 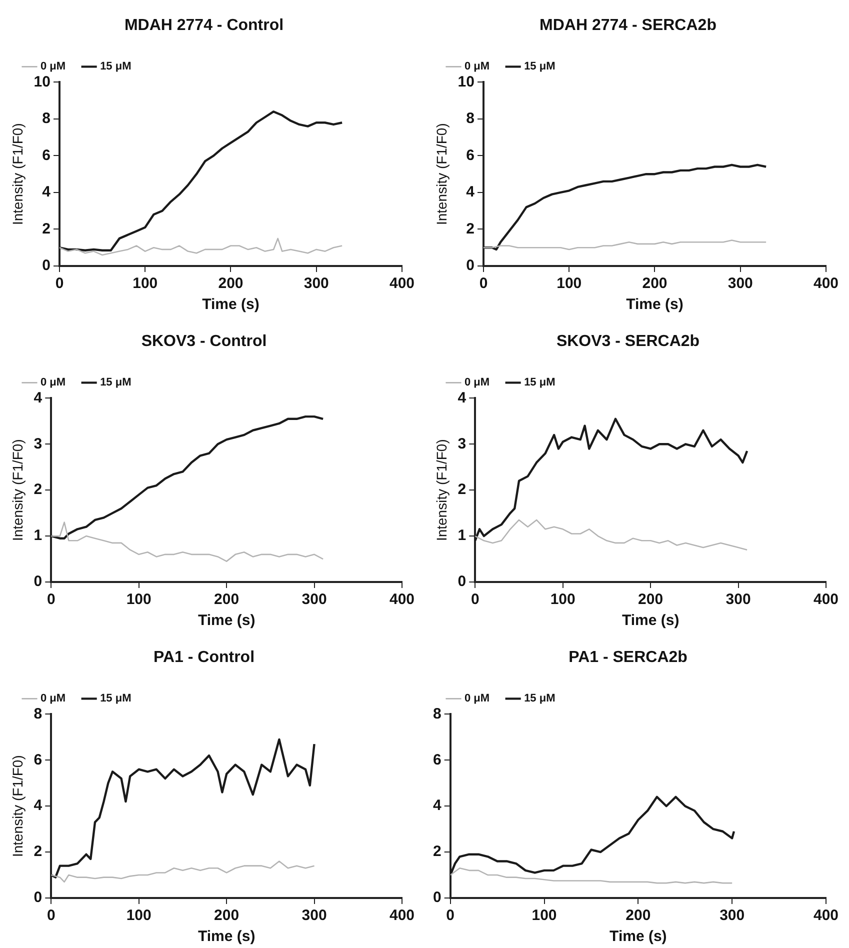 I want to click on chart-title: PA1 - Control, so click(x=204, y=657).